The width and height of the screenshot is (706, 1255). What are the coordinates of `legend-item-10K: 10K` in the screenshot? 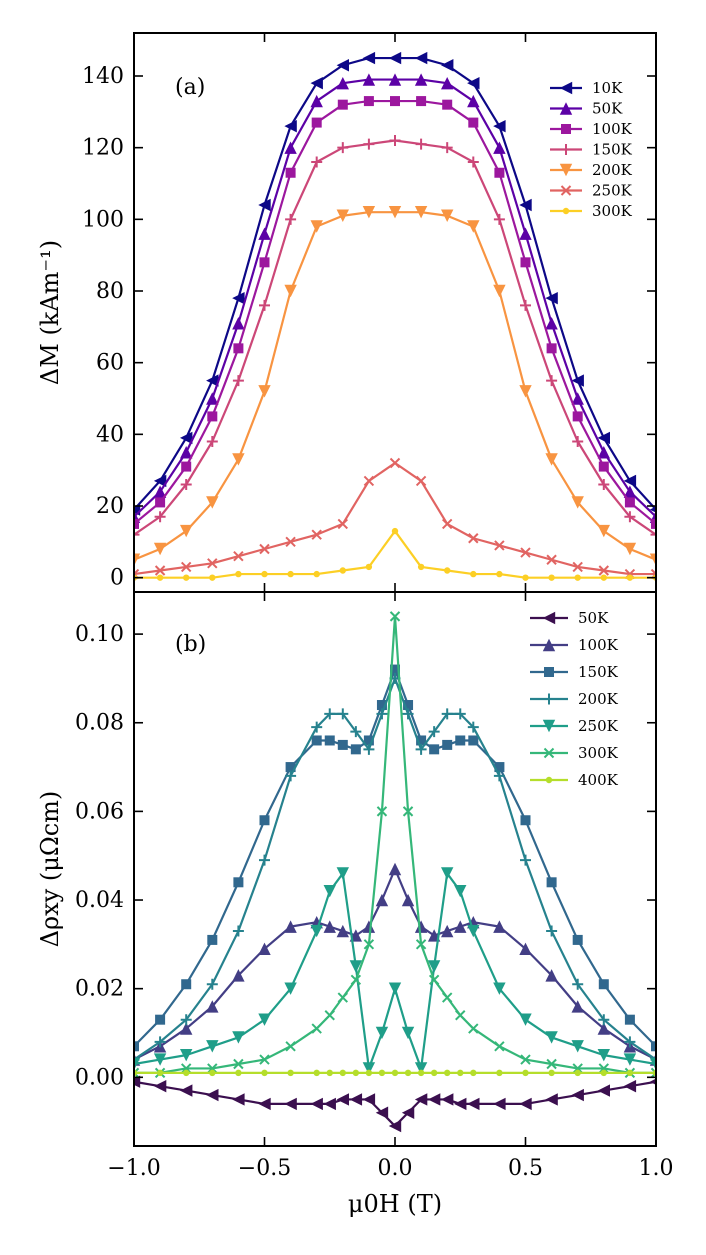 It's located at (586, 88).